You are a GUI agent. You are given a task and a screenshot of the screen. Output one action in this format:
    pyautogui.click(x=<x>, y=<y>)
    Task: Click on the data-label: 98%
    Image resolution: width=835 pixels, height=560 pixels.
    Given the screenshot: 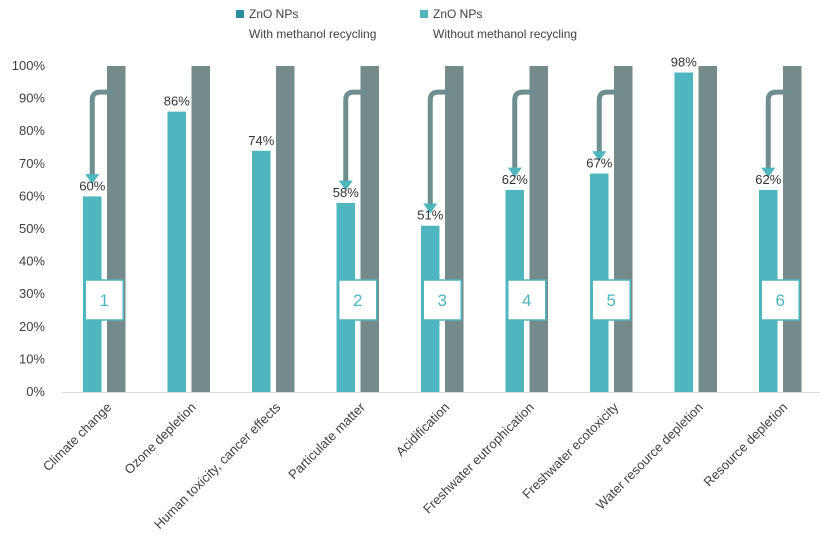 What is the action you would take?
    pyautogui.click(x=684, y=62)
    